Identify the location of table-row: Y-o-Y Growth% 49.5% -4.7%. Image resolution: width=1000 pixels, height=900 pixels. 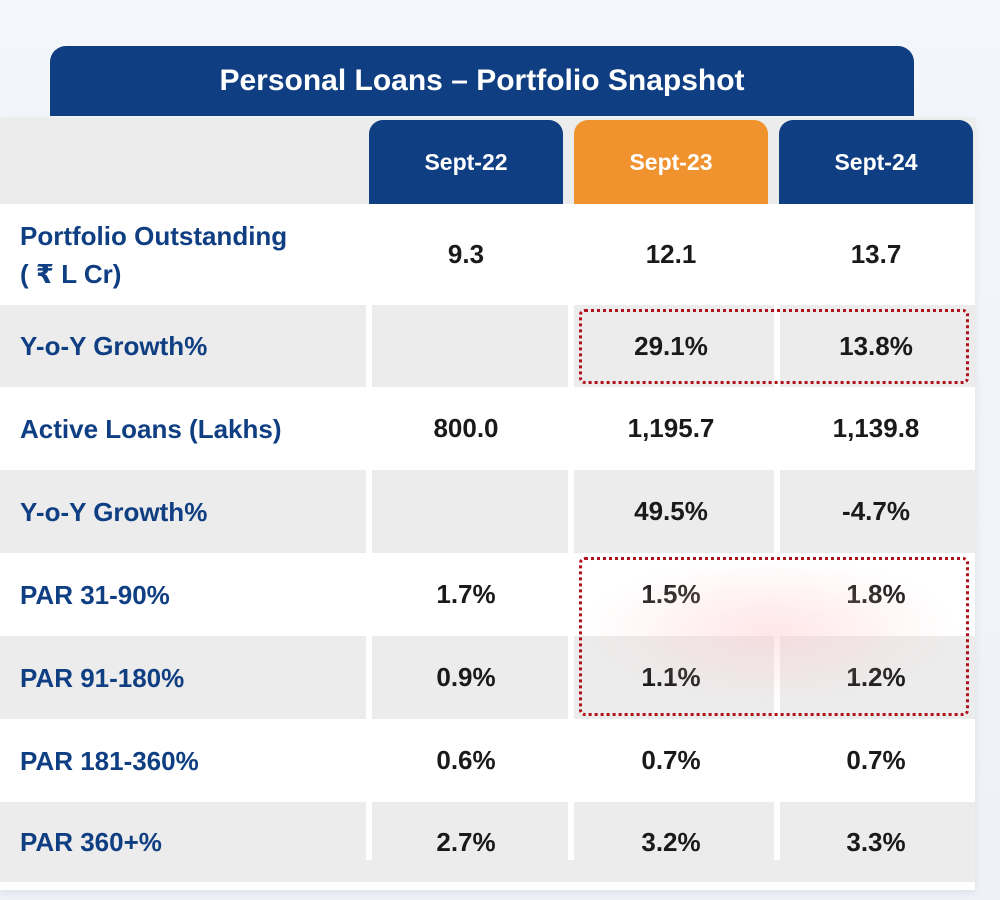
(487, 511).